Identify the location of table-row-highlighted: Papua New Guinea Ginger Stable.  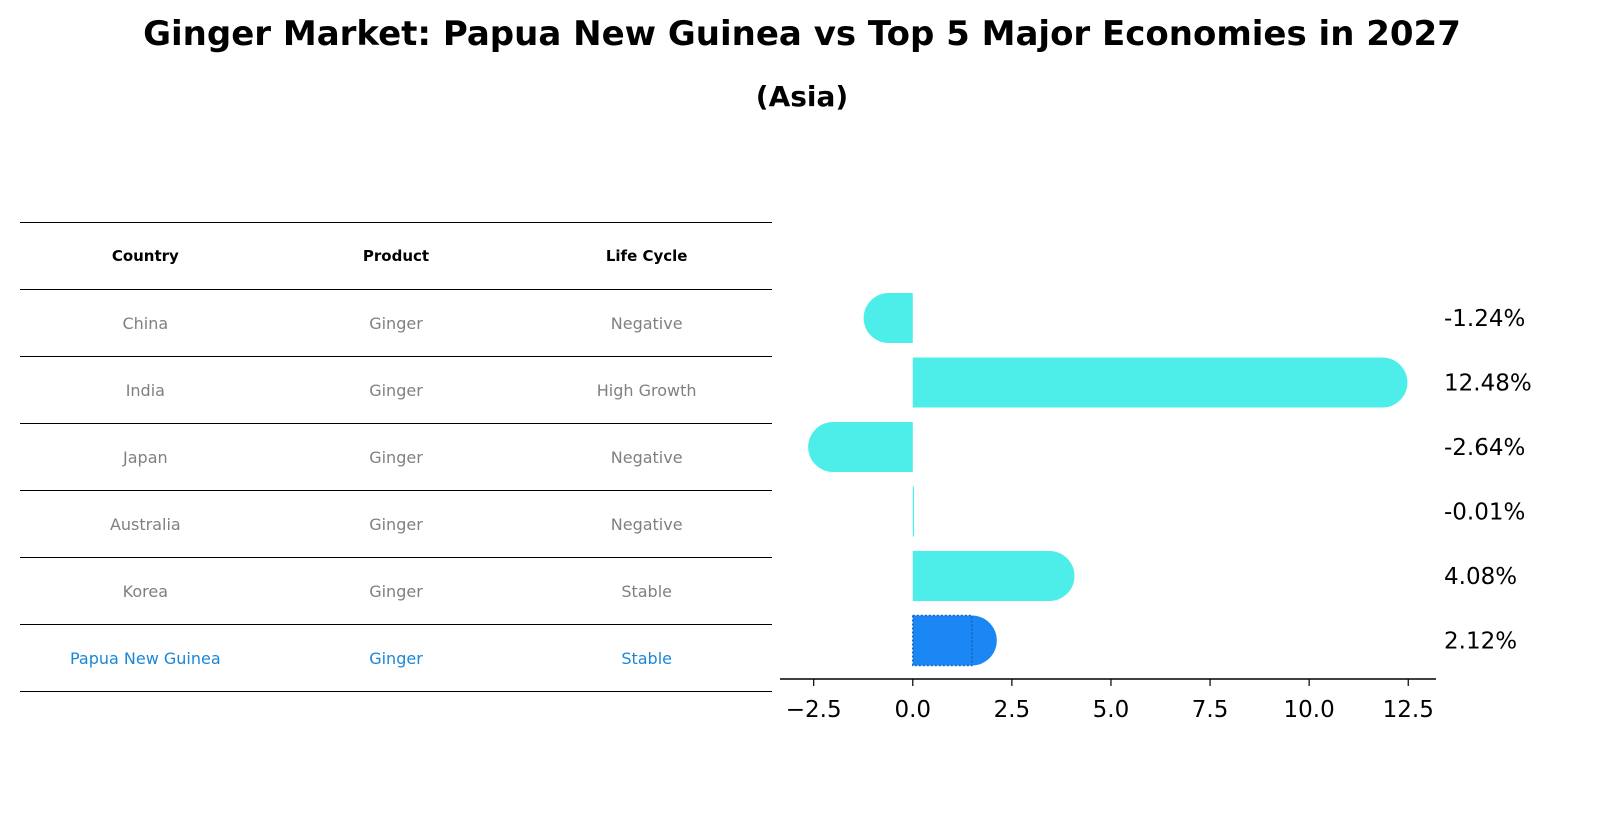
(396, 658).